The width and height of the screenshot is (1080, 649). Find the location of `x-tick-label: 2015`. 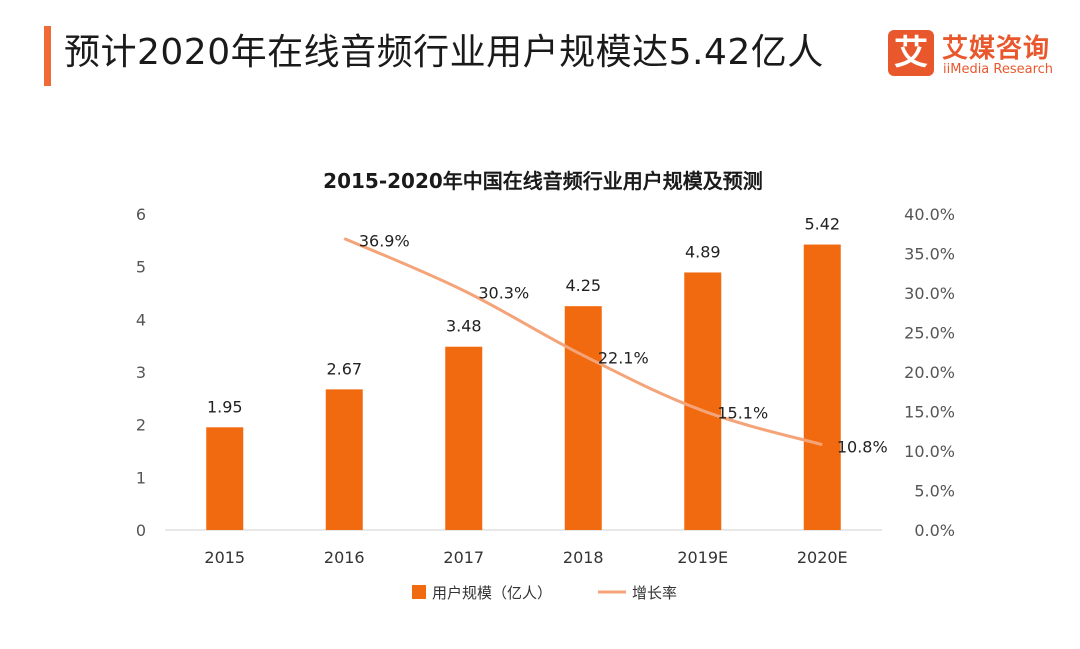

x-tick-label: 2015 is located at coordinates (224, 557).